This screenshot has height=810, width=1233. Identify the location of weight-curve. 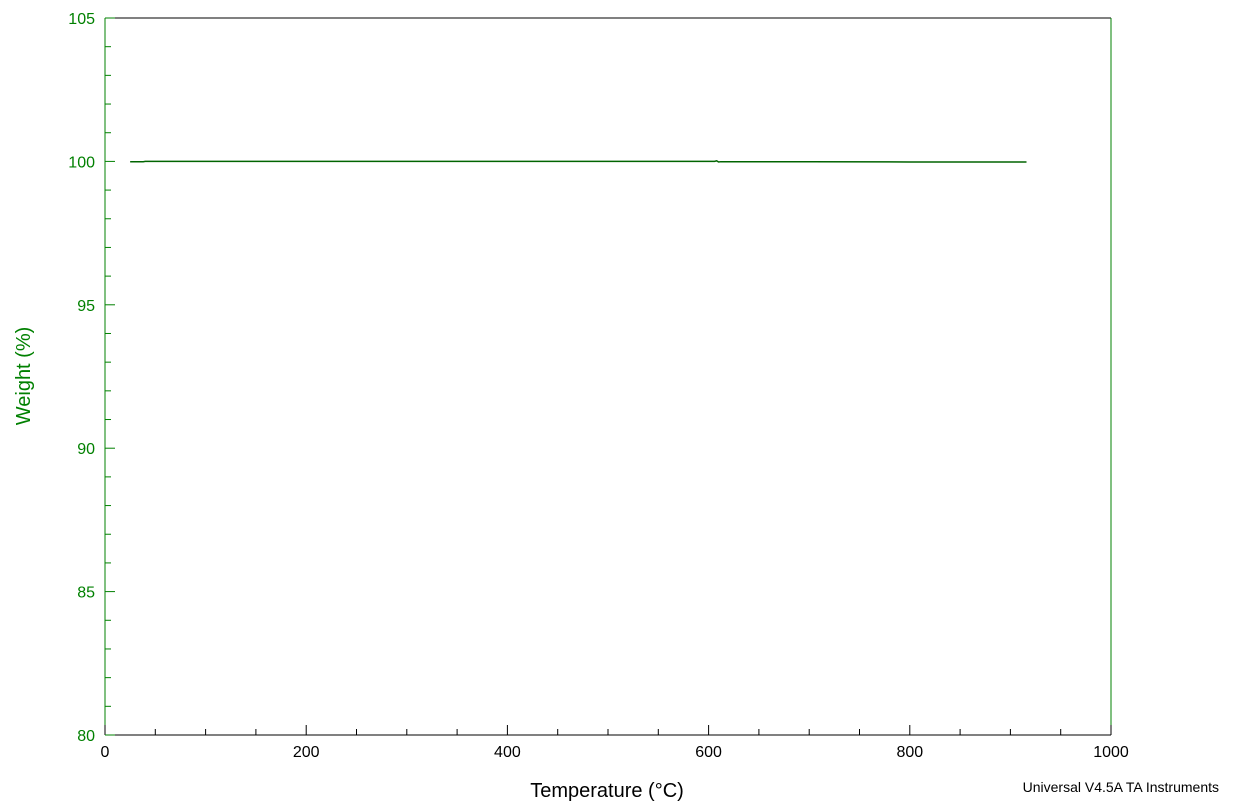
(578, 161).